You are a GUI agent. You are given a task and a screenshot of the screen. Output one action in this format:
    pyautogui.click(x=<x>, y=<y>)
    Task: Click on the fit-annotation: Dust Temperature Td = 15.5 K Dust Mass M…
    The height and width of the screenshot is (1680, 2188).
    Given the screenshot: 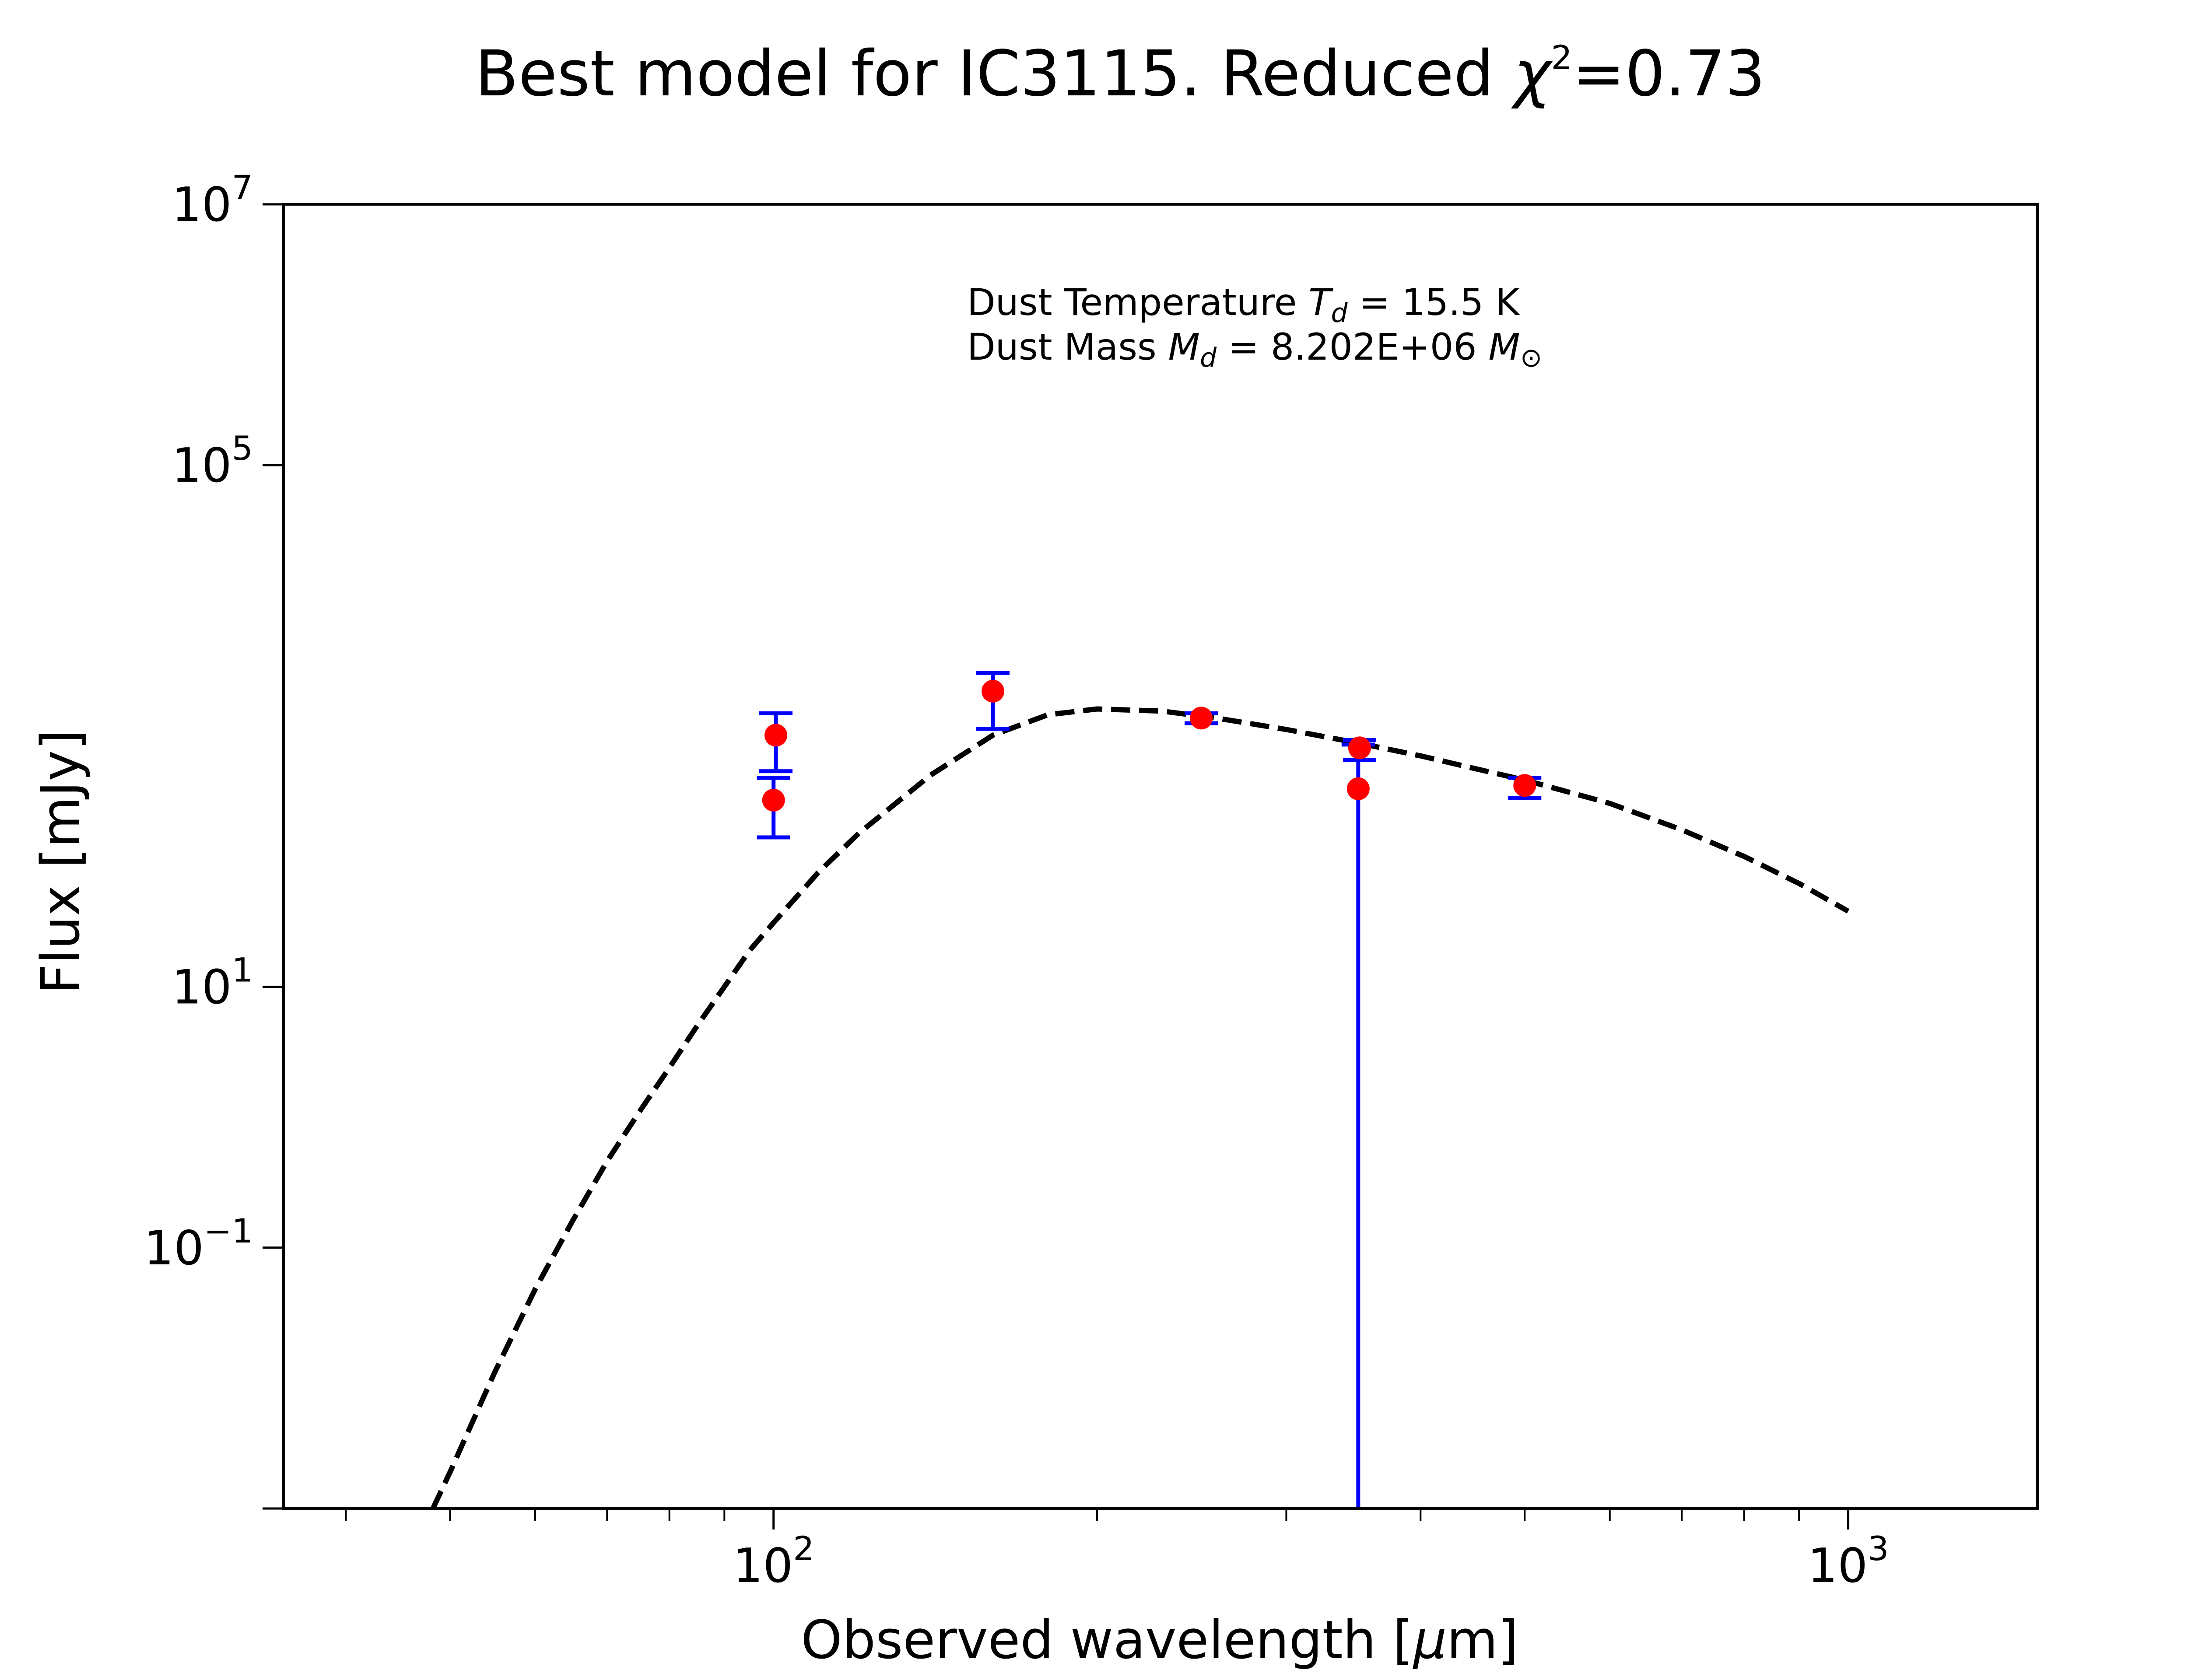 What is the action you would take?
    pyautogui.click(x=1255, y=327)
    